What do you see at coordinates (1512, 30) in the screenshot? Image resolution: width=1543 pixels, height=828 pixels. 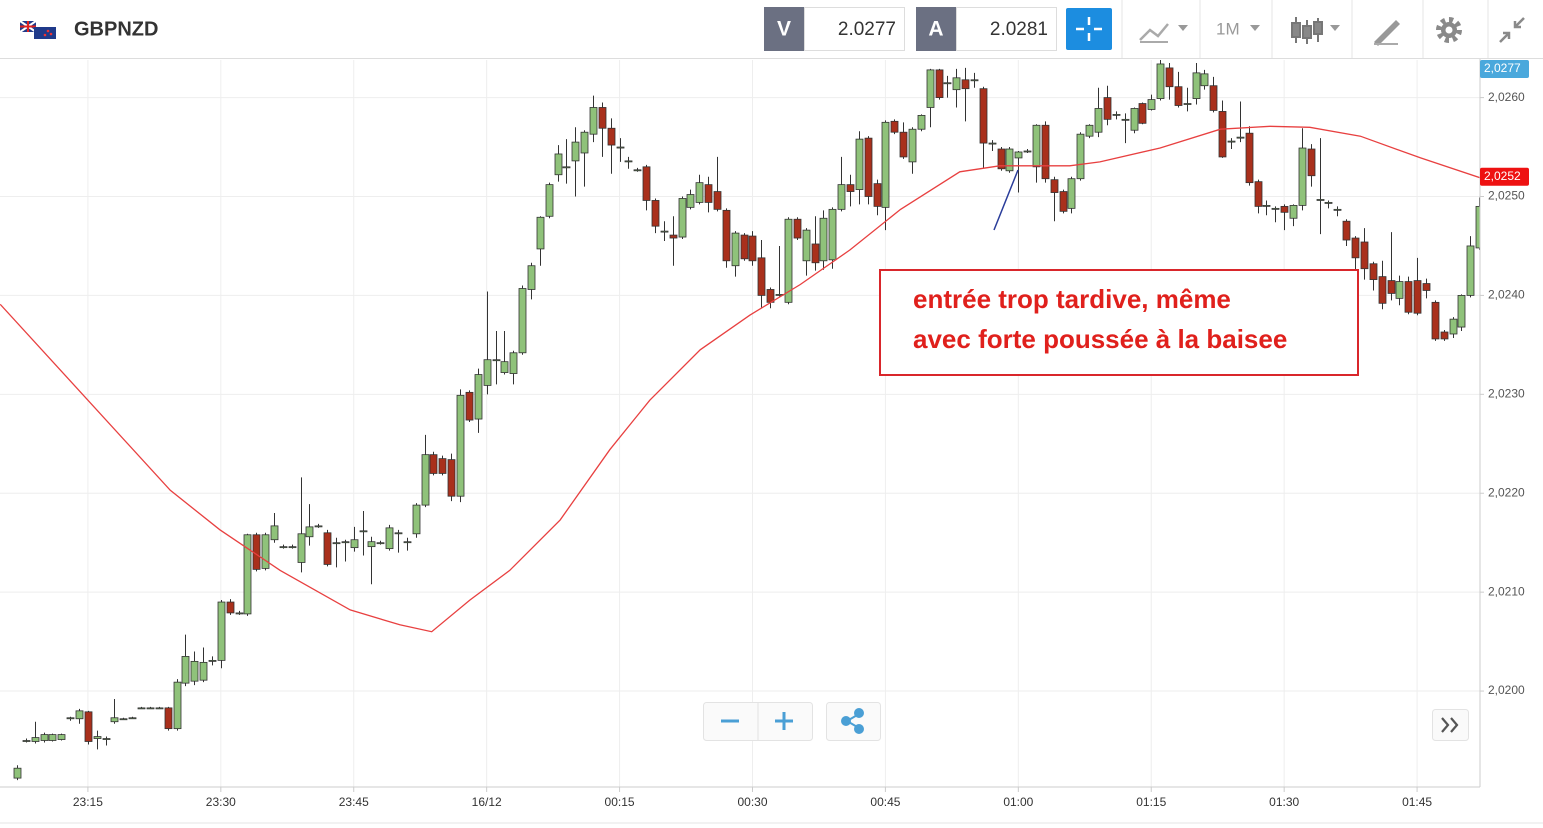 I see `collapse-button` at bounding box center [1512, 30].